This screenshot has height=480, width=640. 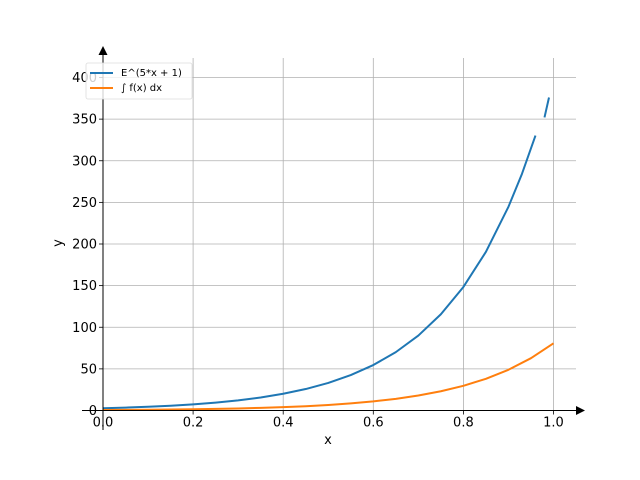 I want to click on x-axis-label: x, so click(x=328, y=440).